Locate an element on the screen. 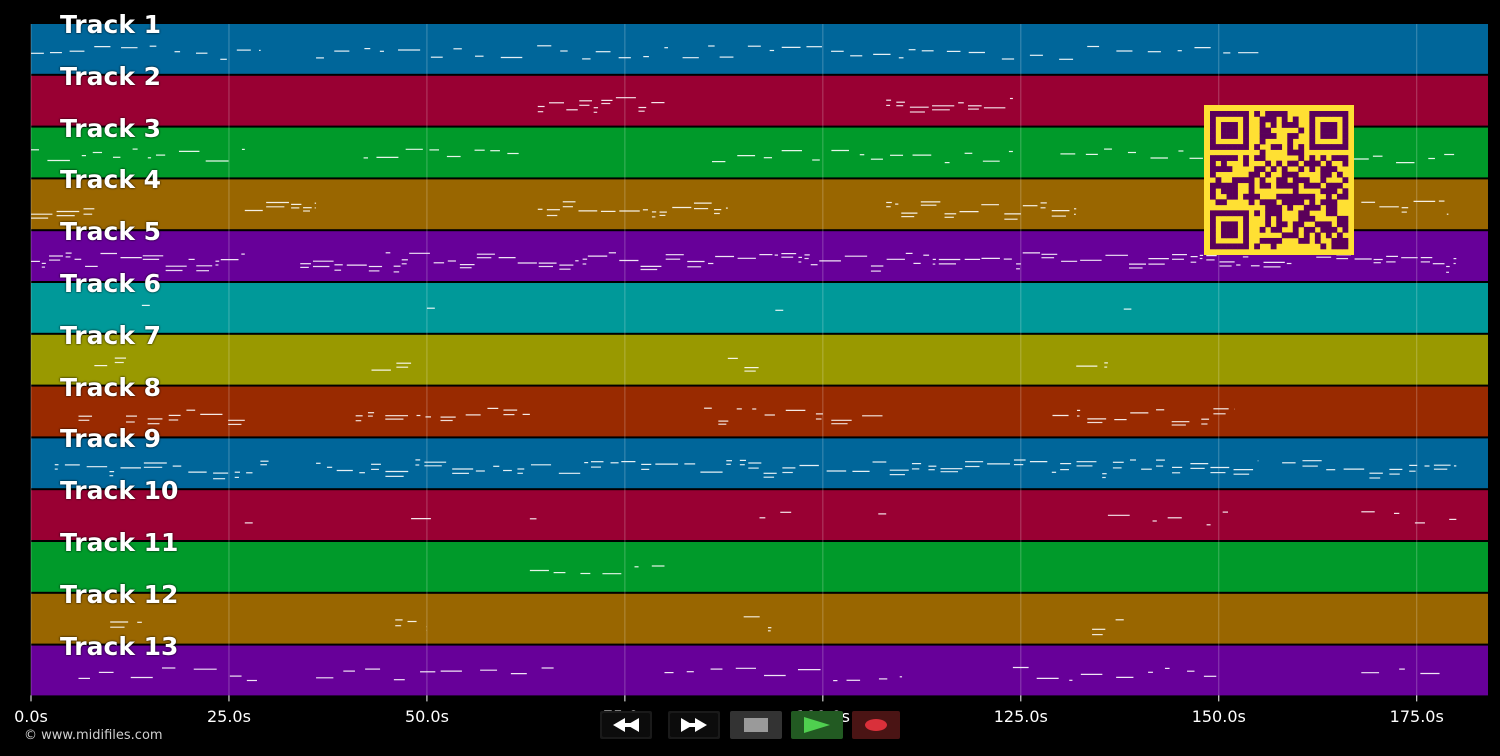 This screenshot has height=756, width=1500. record-button is located at coordinates (876, 725).